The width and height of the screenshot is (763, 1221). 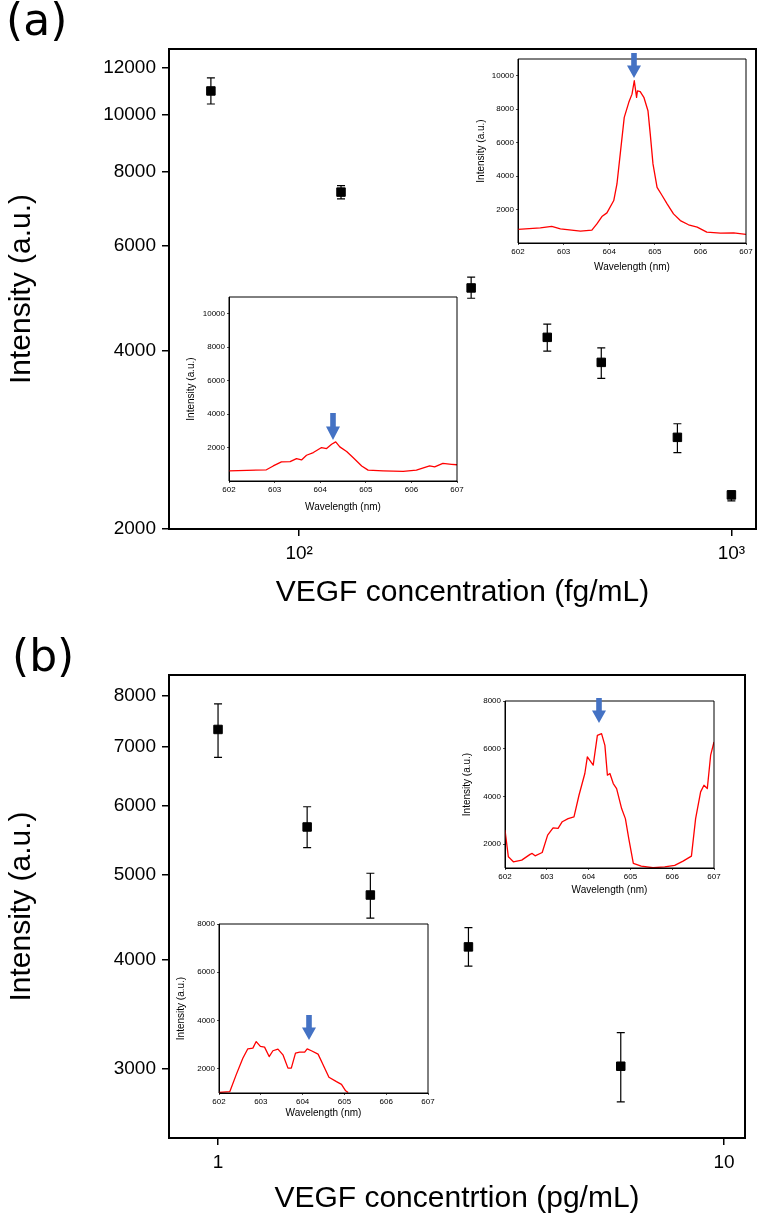 I want to click on y-tick-label: 5000, so click(x=134, y=873).